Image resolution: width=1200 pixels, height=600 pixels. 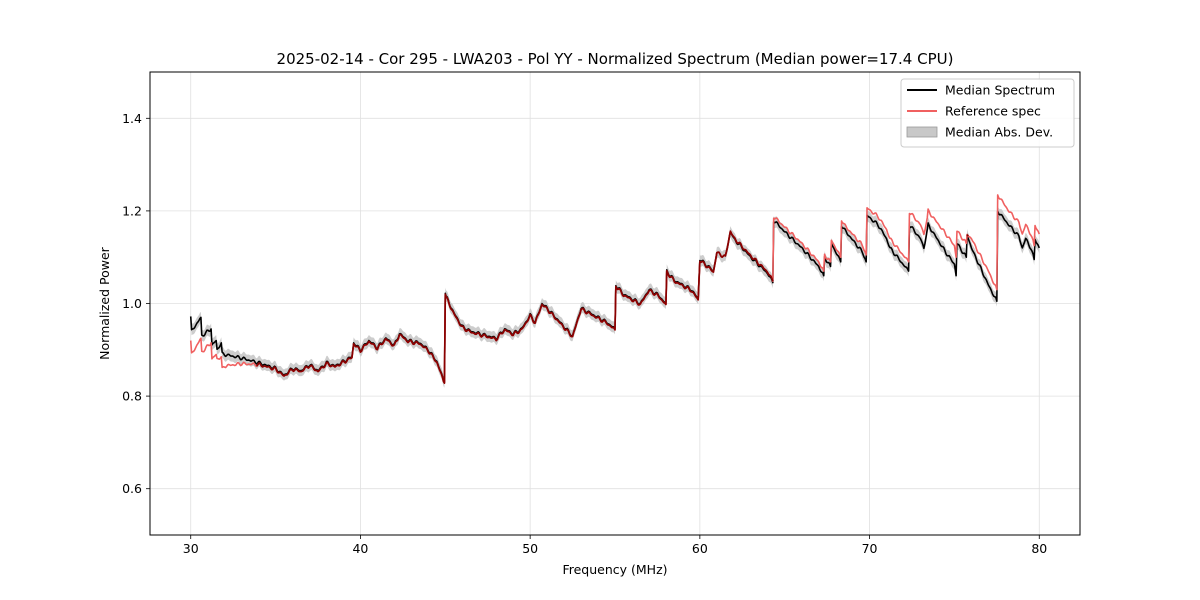 I want to click on legend-mad-label: Median Abs. Dev., so click(x=999, y=132).